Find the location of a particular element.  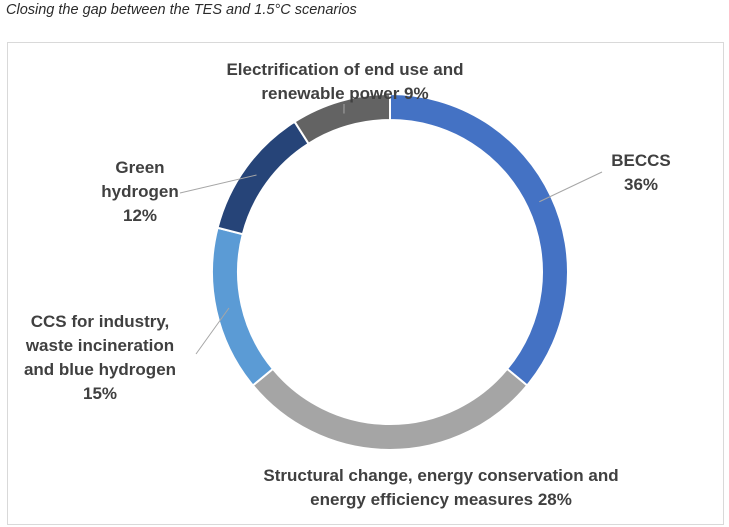

slice-green-hydrogen is located at coordinates (263, 178).